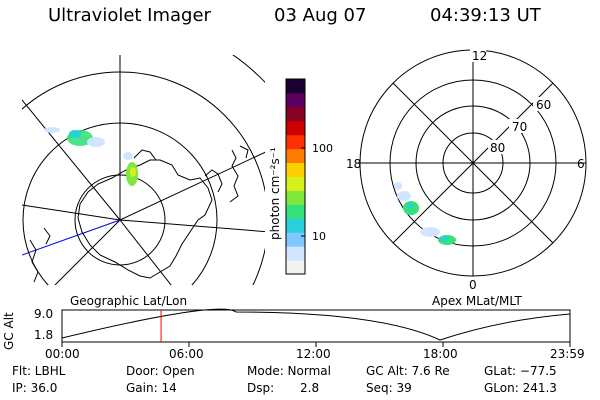  Describe the element at coordinates (71, 237) in the screenshot. I see `local-meridian-line` at that location.